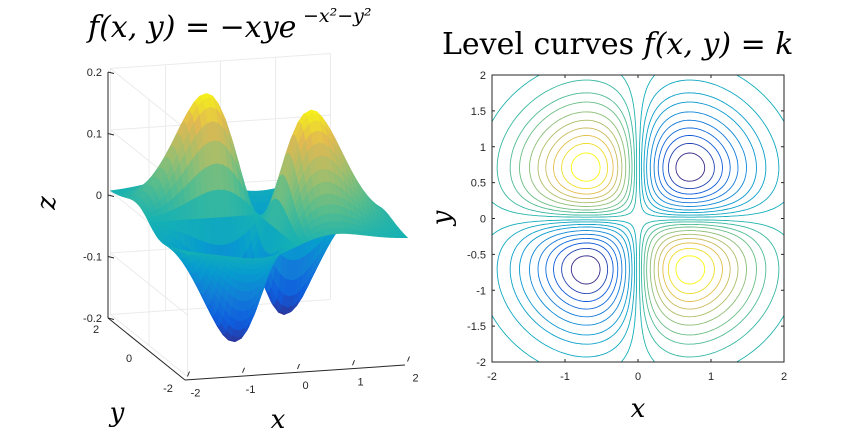  What do you see at coordinates (129, 359) in the screenshot?
I see `y-tick-label: 0` at bounding box center [129, 359].